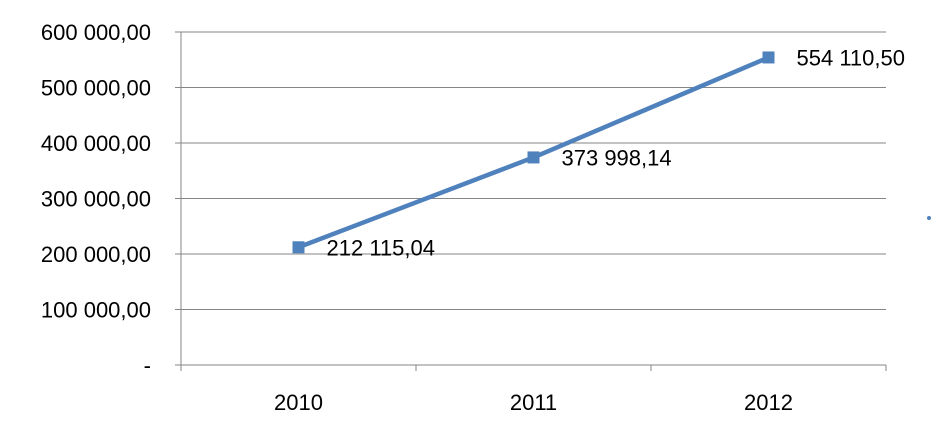 The height and width of the screenshot is (428, 932). What do you see at coordinates (617, 157) in the screenshot?
I see `data-label: 373 998,14` at bounding box center [617, 157].